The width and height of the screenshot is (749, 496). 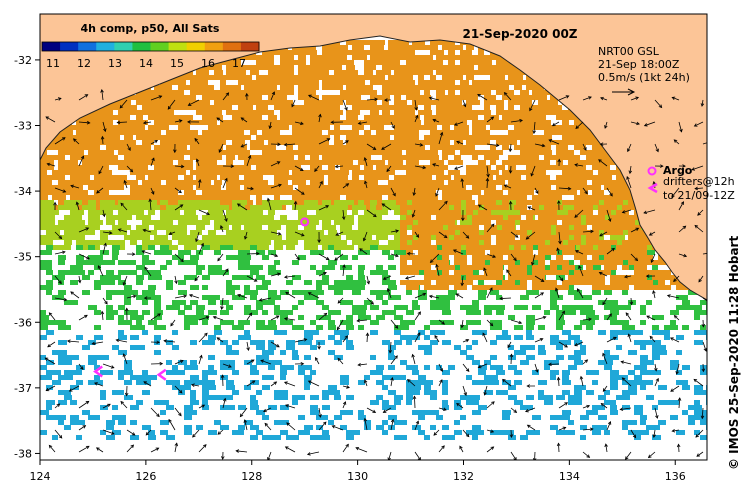 What do you see at coordinates (251, 476) in the screenshot?
I see `x-tick-label: 128` at bounding box center [251, 476].